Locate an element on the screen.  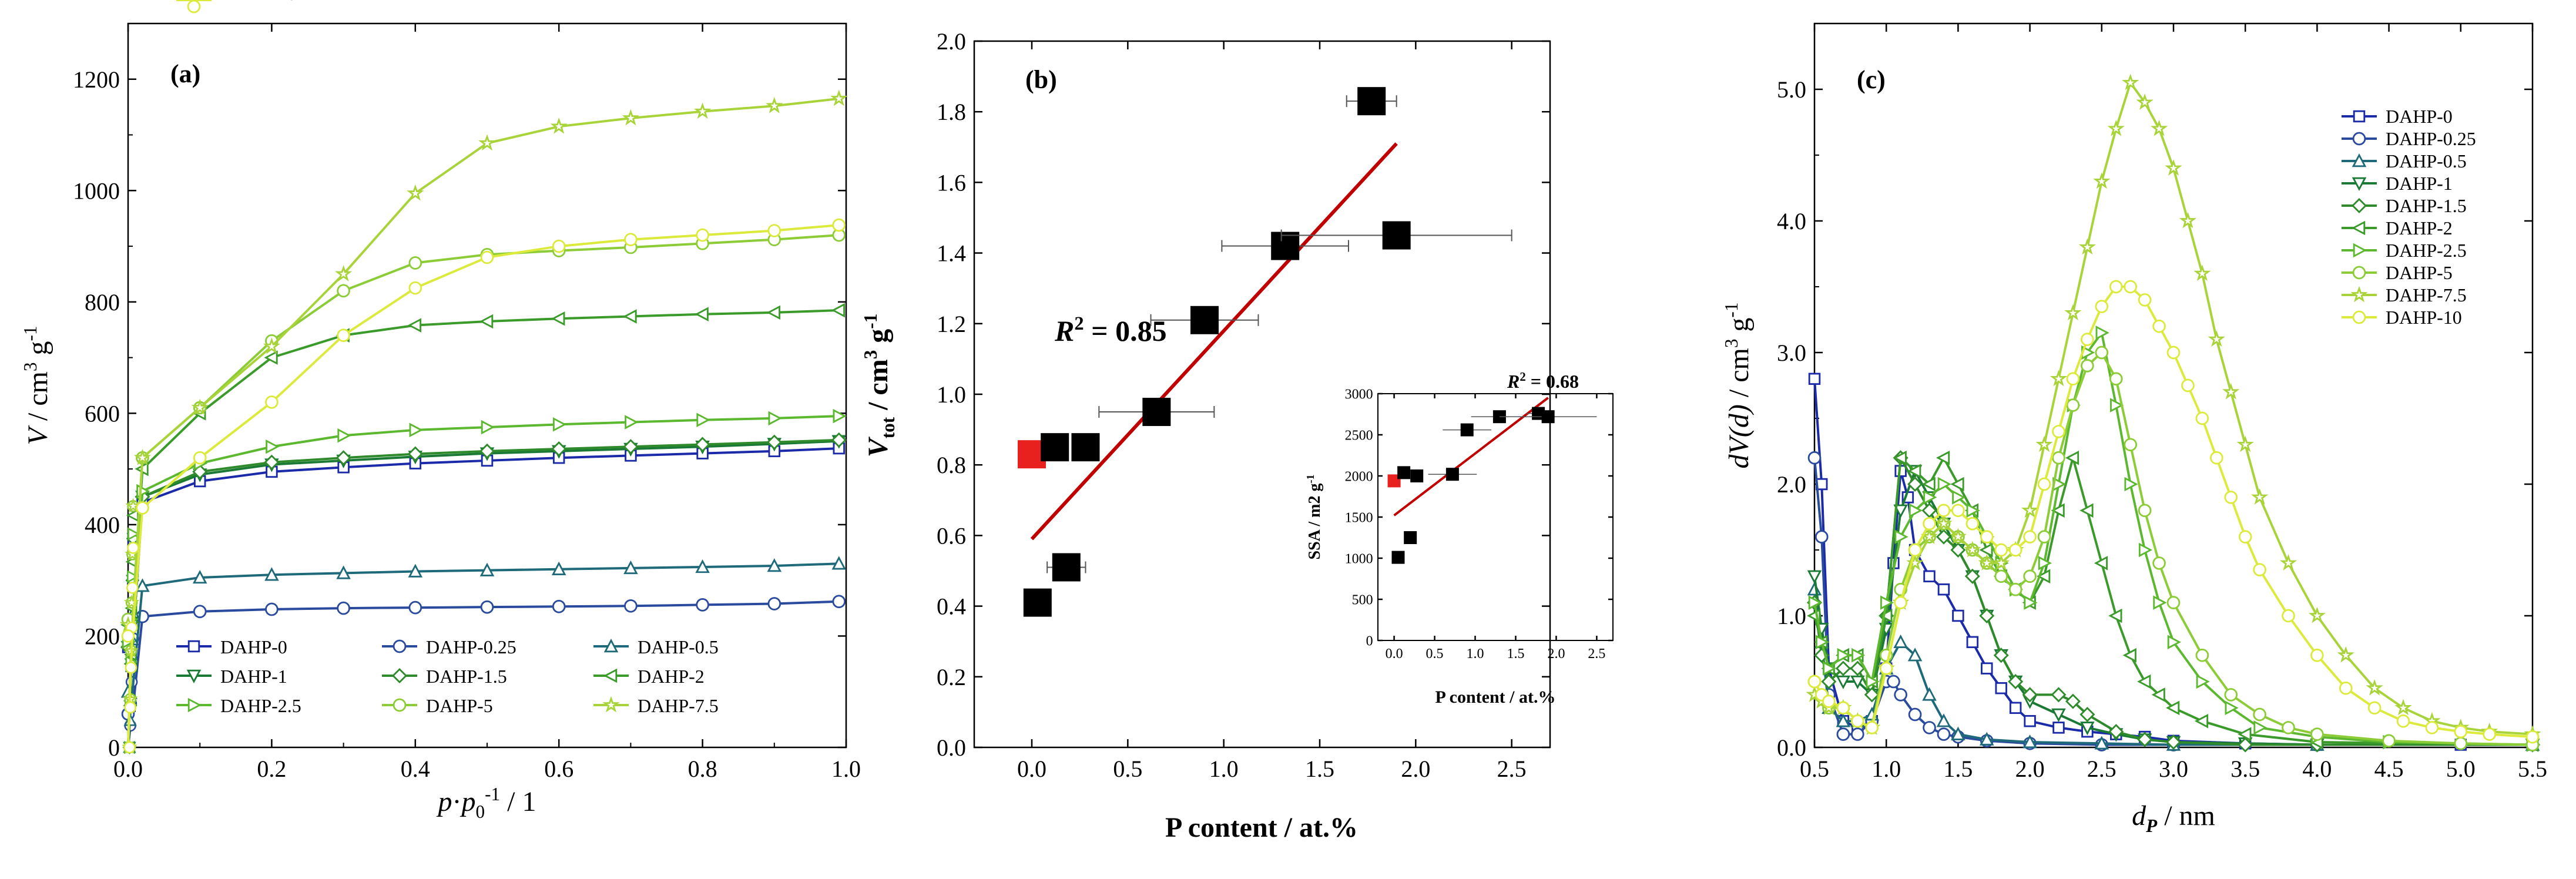
b-inset-ylabel: SSA / m2 g-1 is located at coordinates (1314, 517).